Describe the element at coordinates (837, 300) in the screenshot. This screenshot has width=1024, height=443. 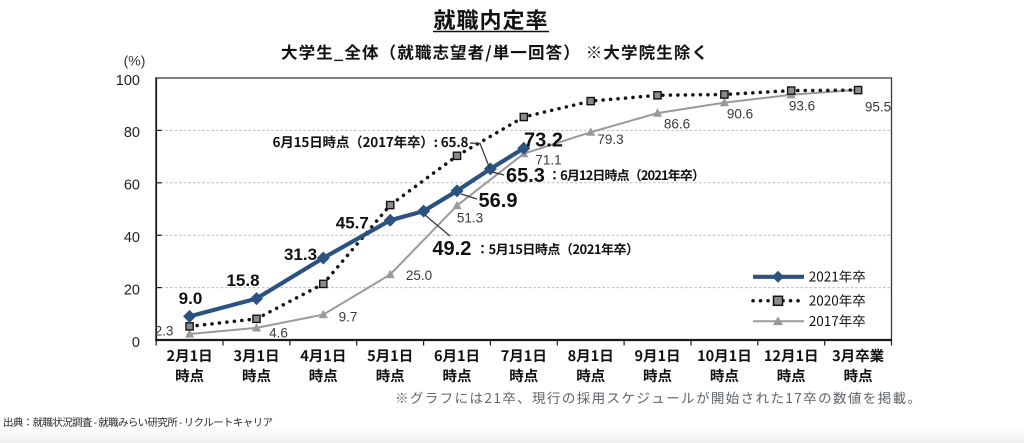
I see `svg-text: 2020年卒` at that location.